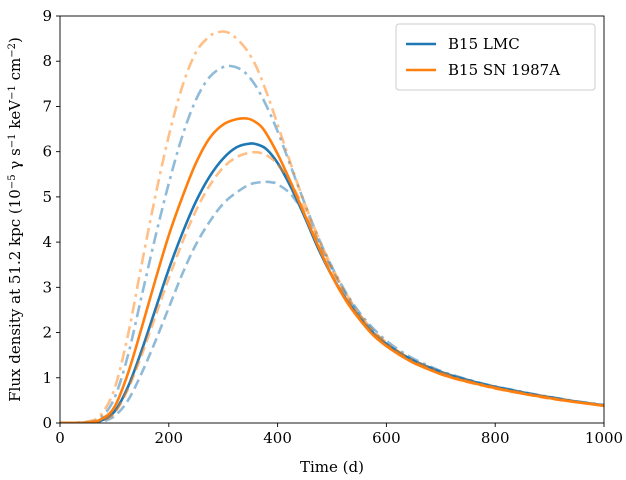 The height and width of the screenshot is (480, 626). I want to click on x-tick-label: 1000, so click(604, 438).